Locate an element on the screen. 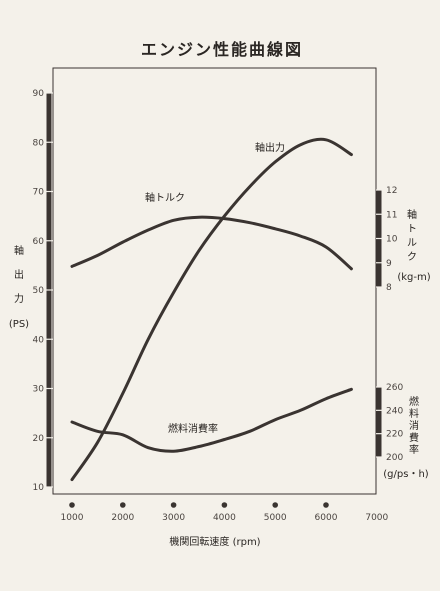 This screenshot has height=591, width=440. left-tick-label: 20 is located at coordinates (39, 439).